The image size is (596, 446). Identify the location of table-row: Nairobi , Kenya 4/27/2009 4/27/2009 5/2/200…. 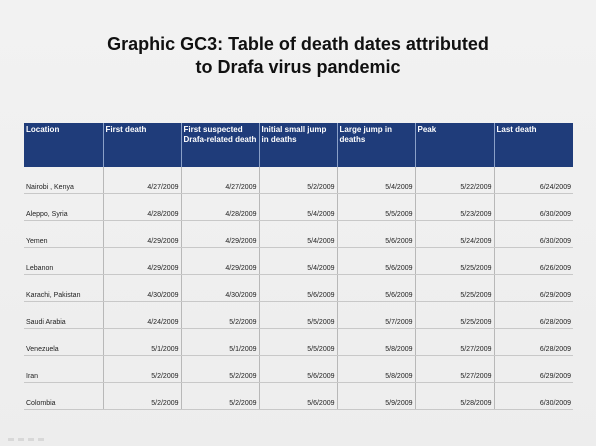
(298, 180).